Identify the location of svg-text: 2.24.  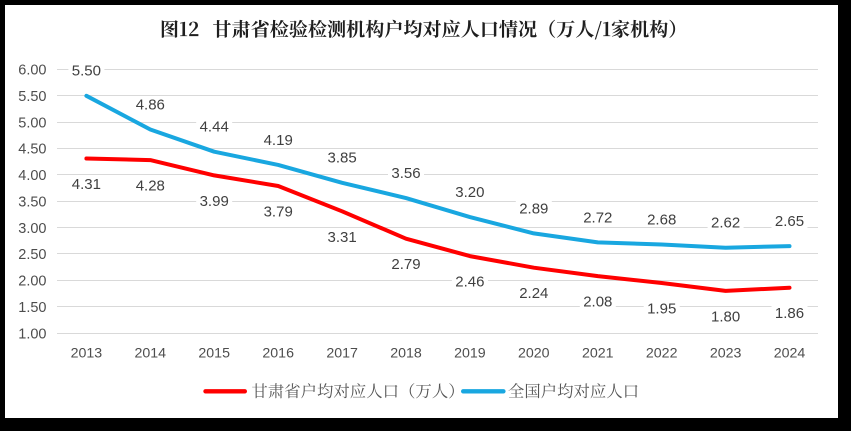
(533, 293).